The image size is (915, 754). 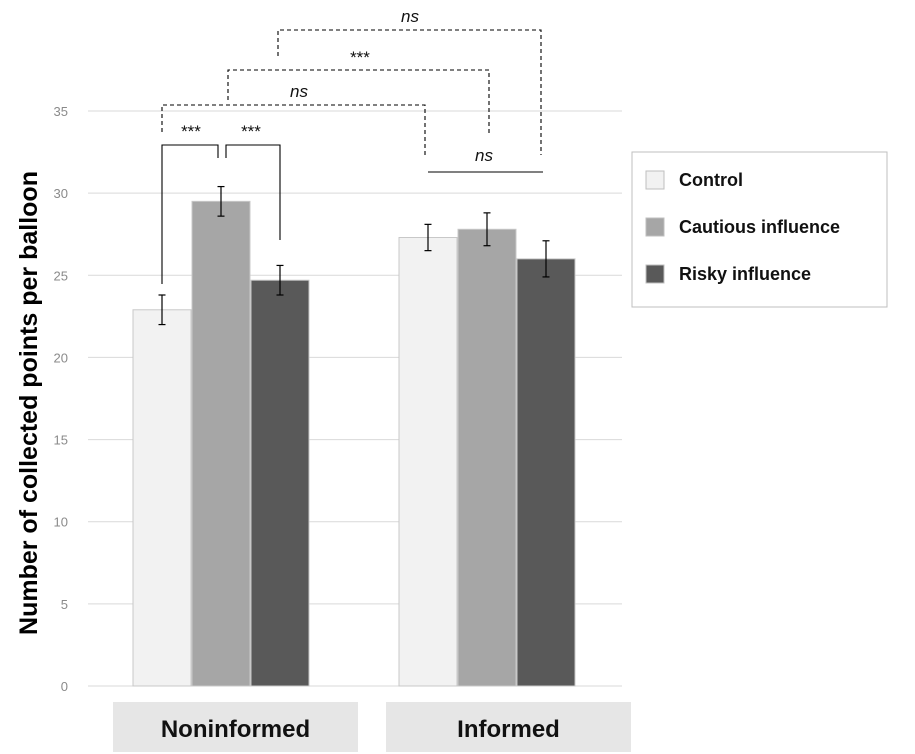 I want to click on y-tick-label: 20, so click(x=61, y=357).